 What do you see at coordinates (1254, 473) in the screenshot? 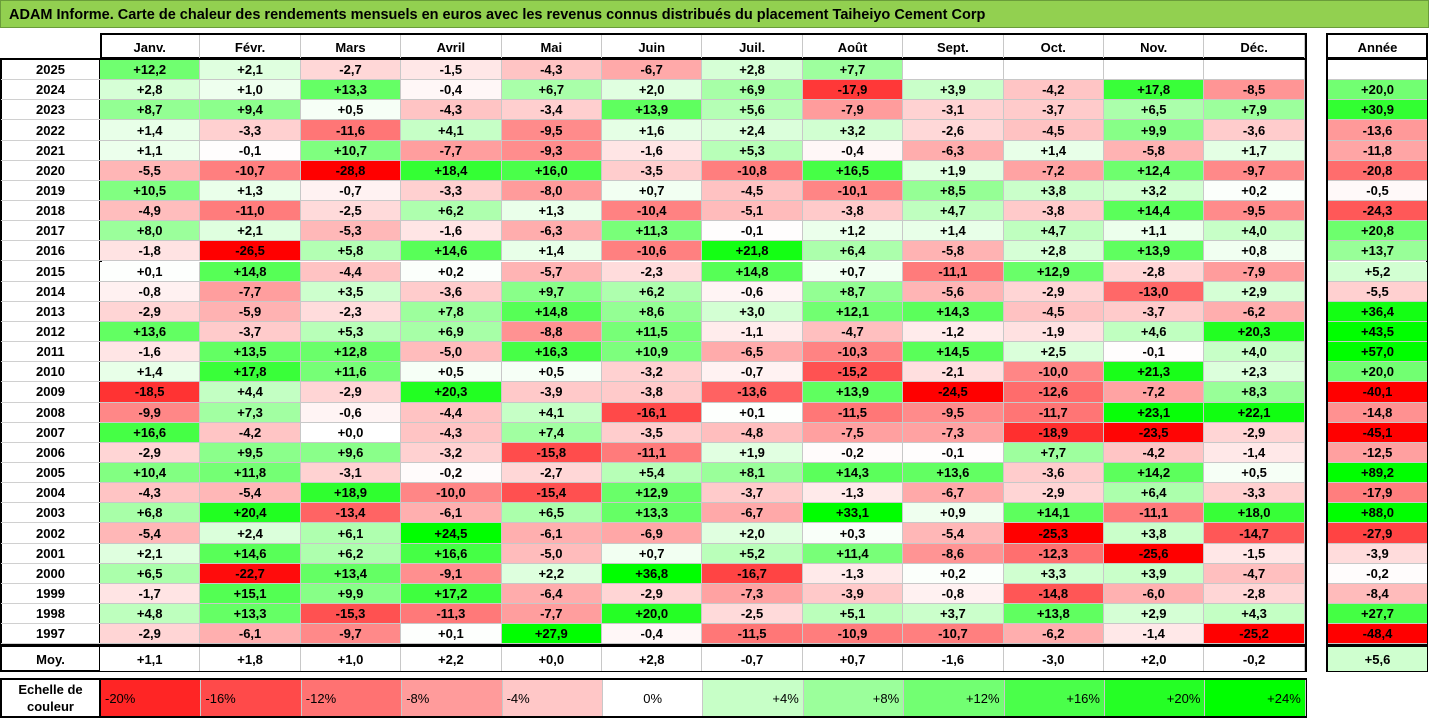
I see `heatmap-cell: +0,5` at bounding box center [1254, 473].